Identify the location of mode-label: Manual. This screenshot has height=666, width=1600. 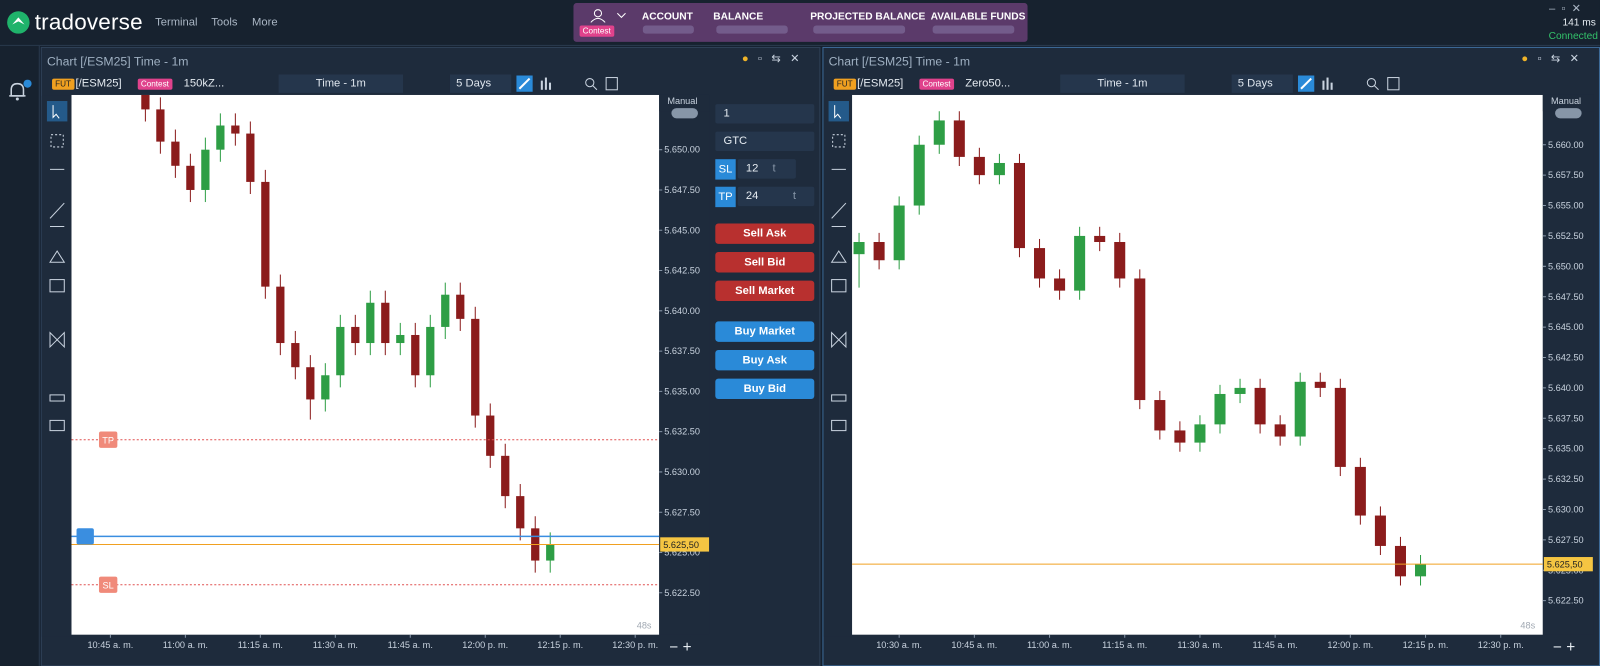
(1566, 101).